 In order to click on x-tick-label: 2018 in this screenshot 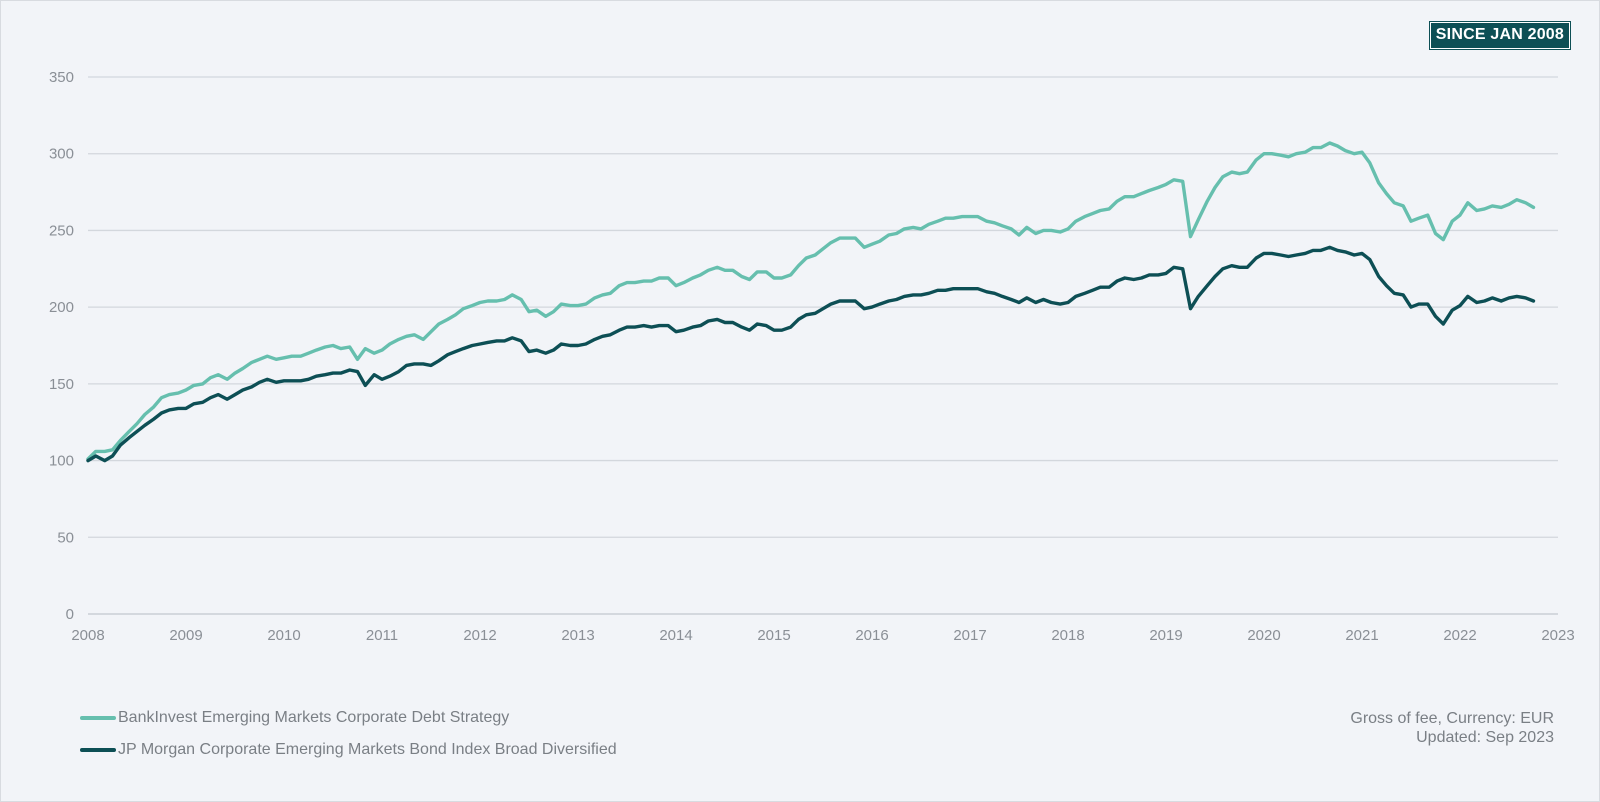, I will do `click(1067, 635)`.